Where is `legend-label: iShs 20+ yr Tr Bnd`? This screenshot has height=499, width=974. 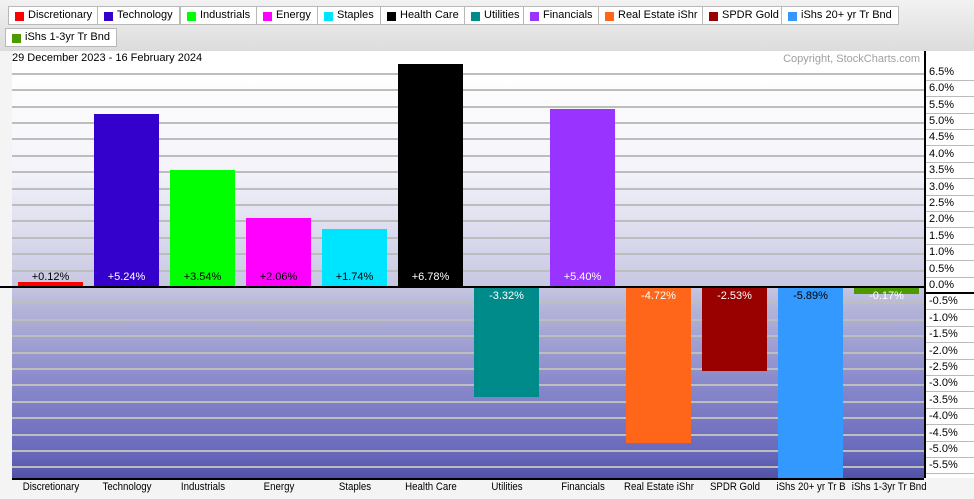
legend-label: iShs 20+ yr Tr Bnd is located at coordinates (846, 15).